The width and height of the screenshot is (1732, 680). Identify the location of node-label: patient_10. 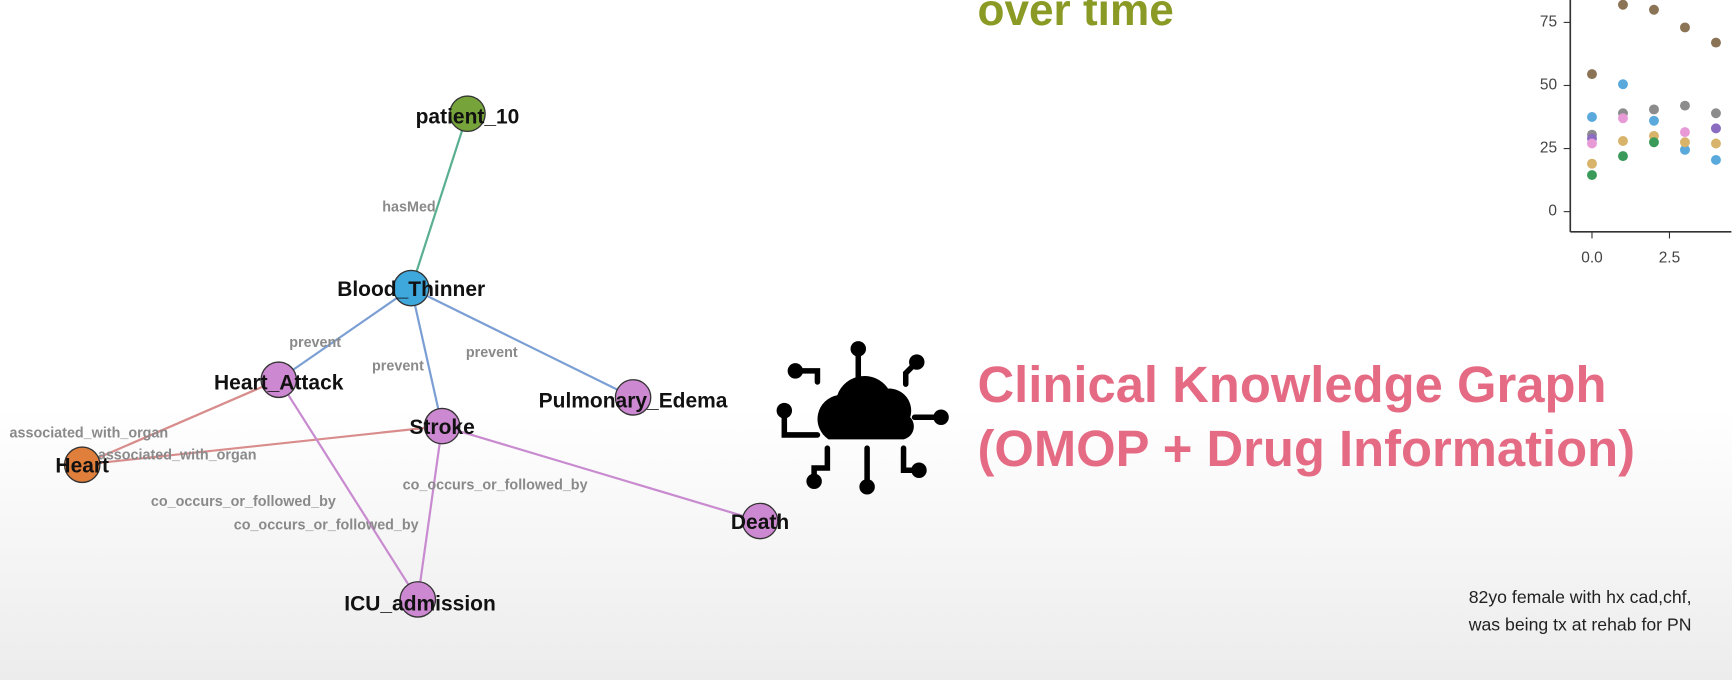
(468, 117).